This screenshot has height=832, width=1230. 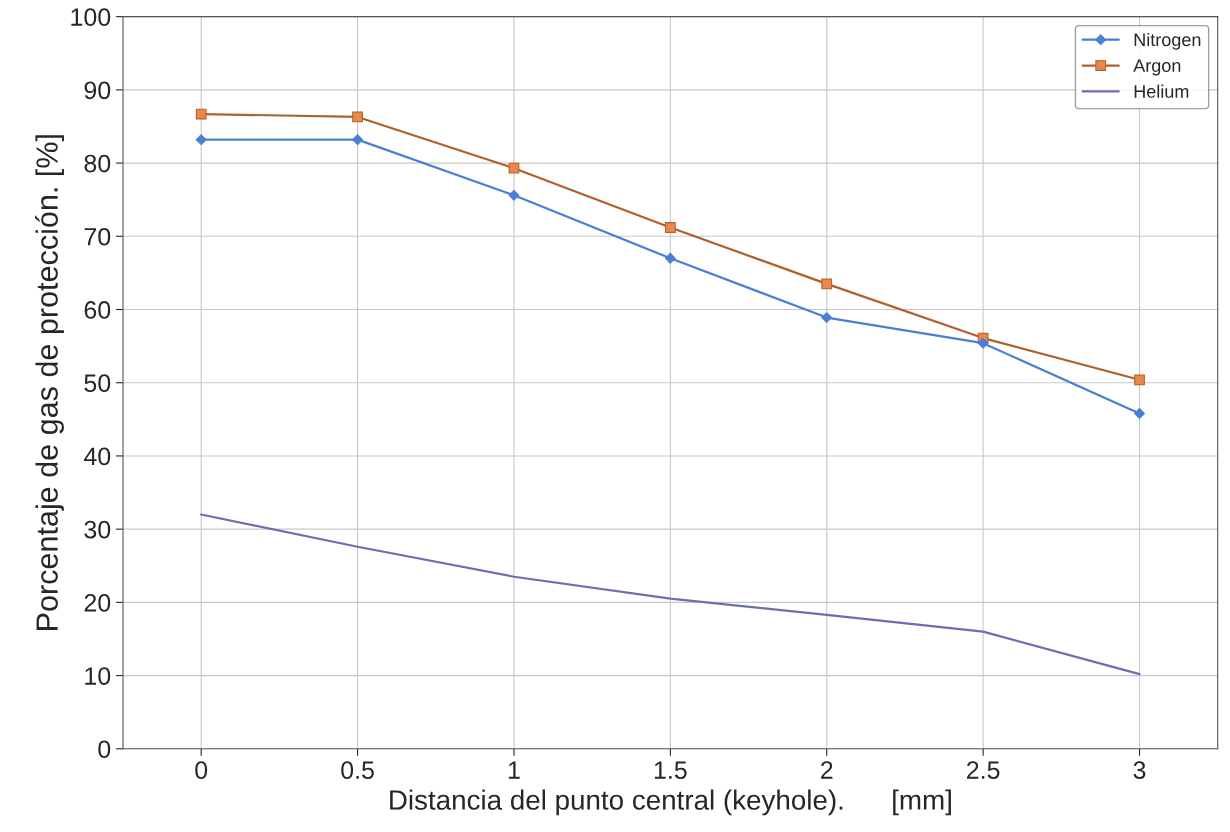 I want to click on legend-label: Helium, so click(x=1161, y=91).